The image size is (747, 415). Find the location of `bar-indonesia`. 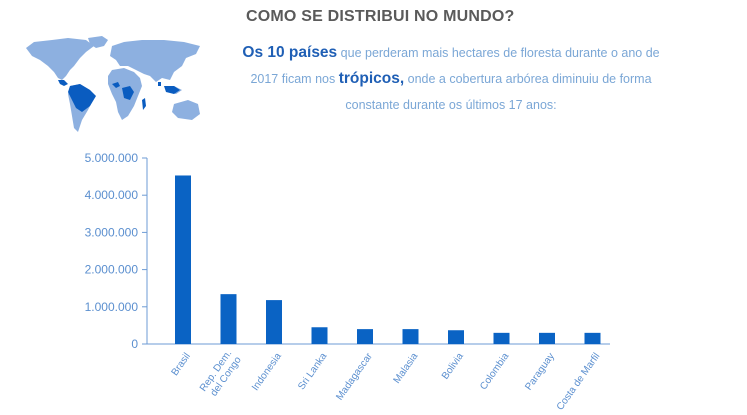

bar-indonesia is located at coordinates (274, 322).